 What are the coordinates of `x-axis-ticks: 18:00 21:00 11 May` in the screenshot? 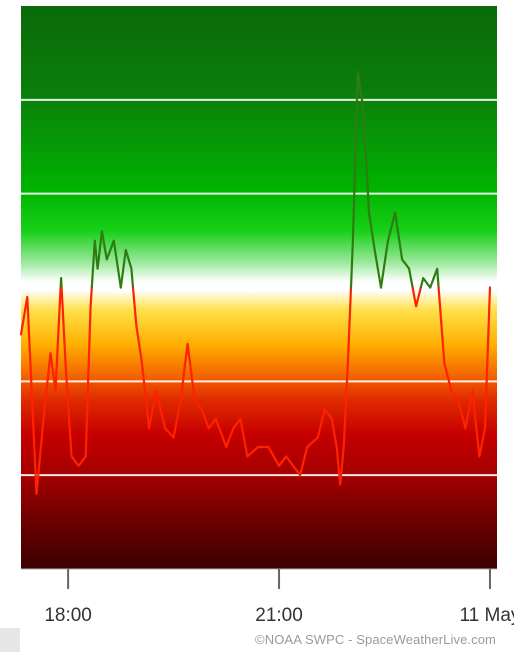 It's located at (279, 597).